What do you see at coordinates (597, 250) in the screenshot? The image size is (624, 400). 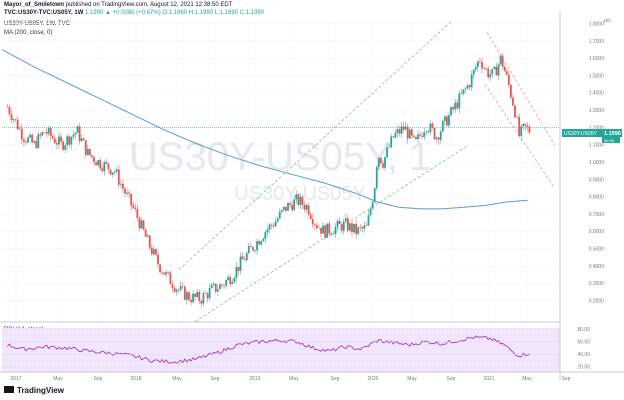 I see `price-tick-label: 0.5000` at bounding box center [597, 250].